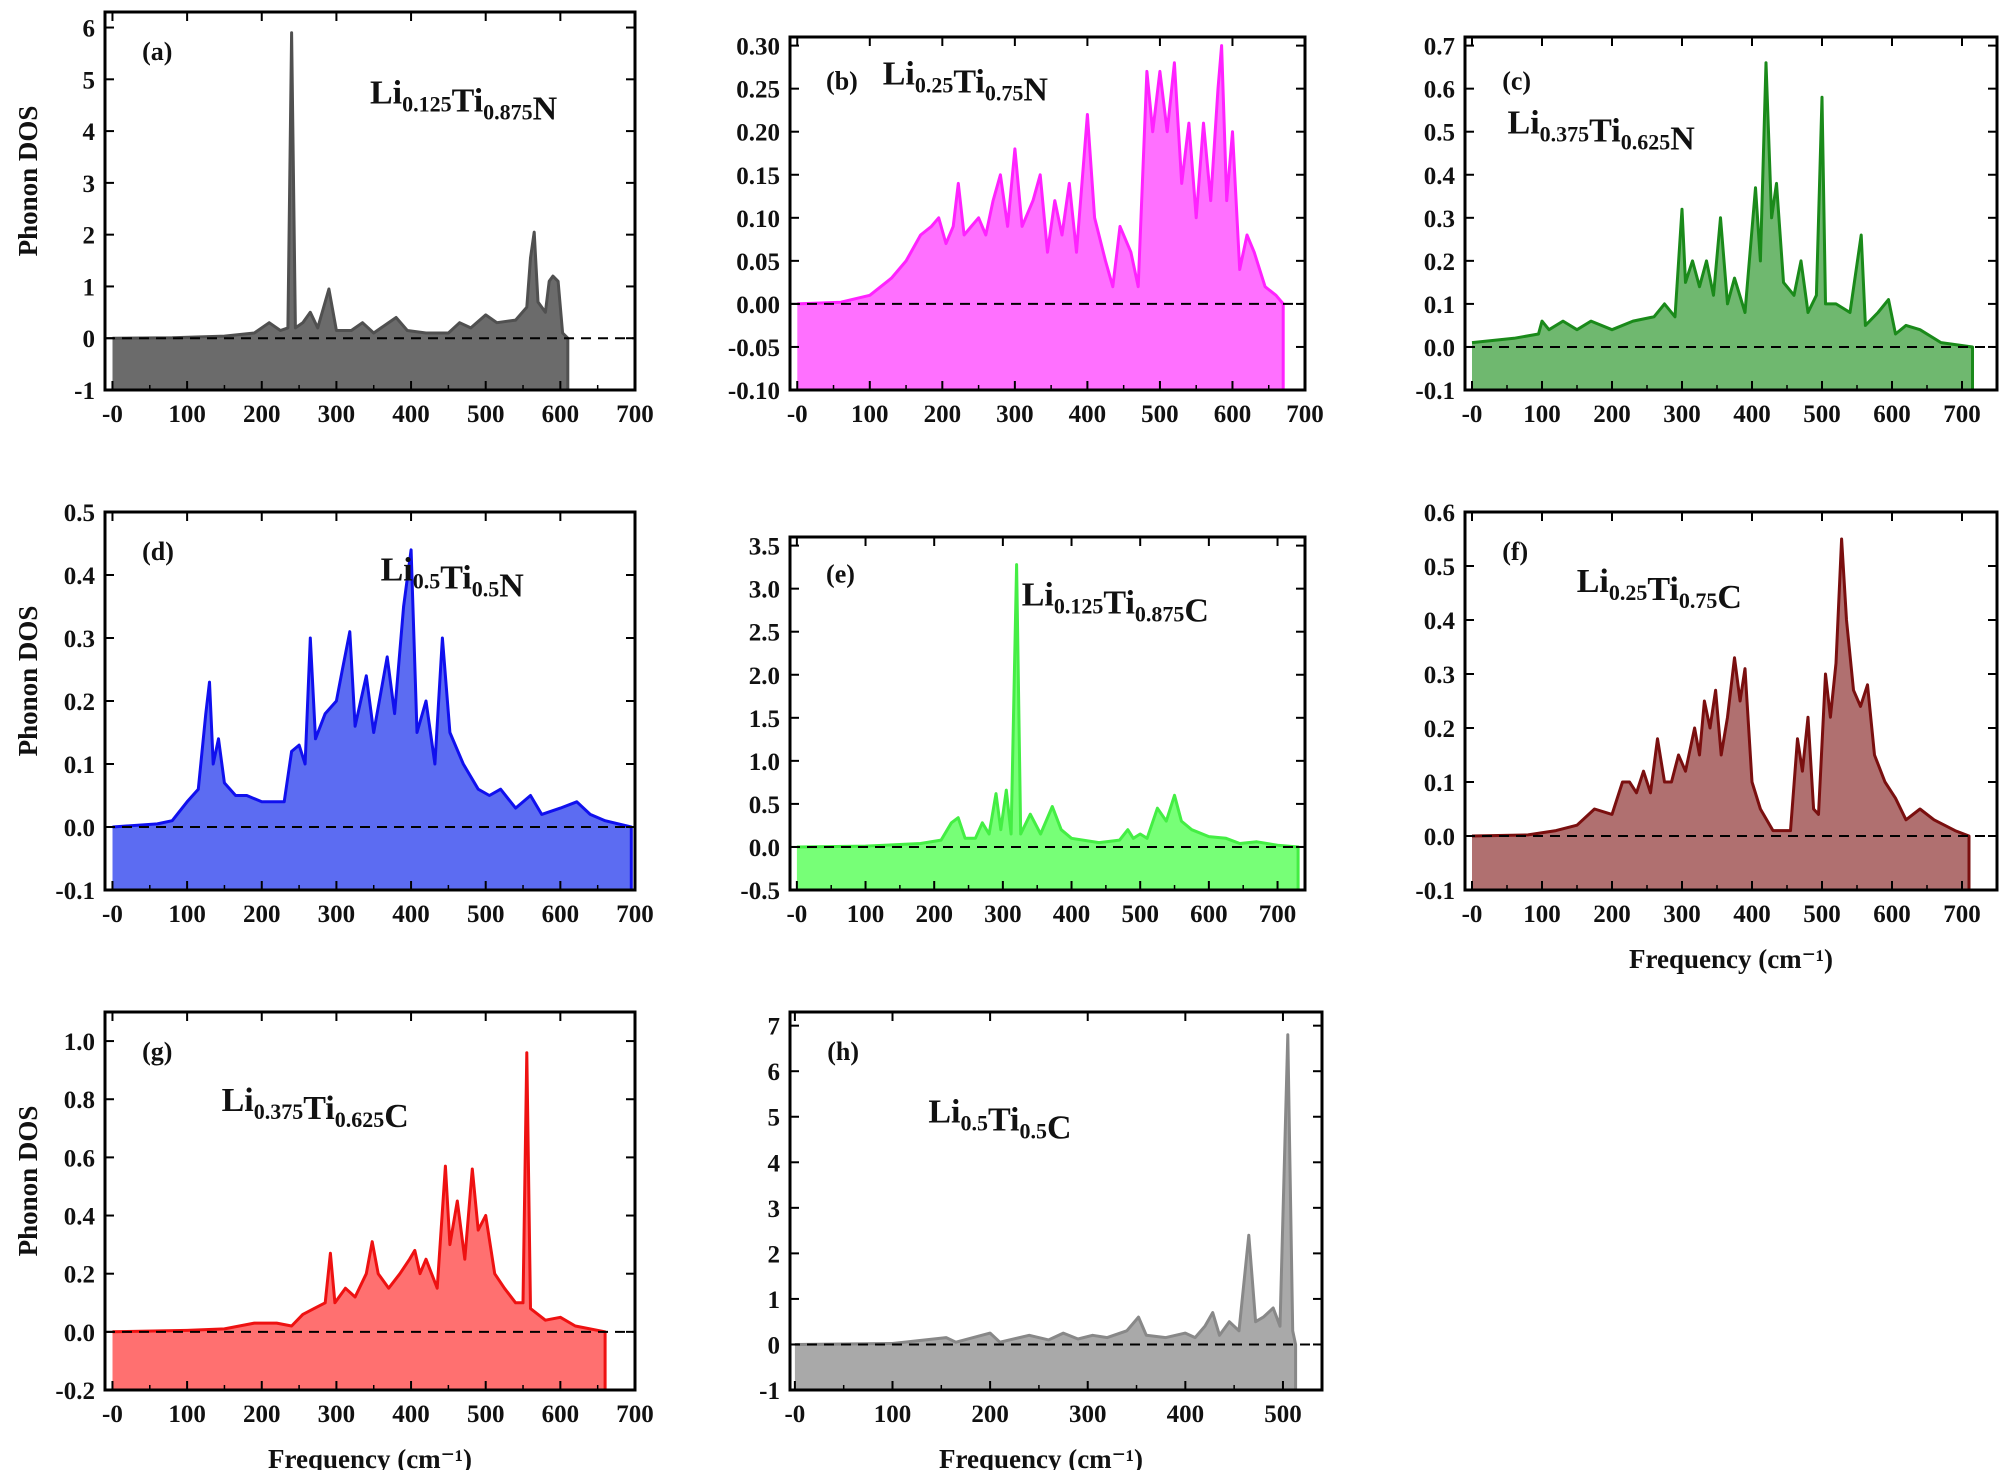 Image resolution: width=2007 pixels, height=1470 pixels. I want to click on y-tick-label: 2.5, so click(764, 633).